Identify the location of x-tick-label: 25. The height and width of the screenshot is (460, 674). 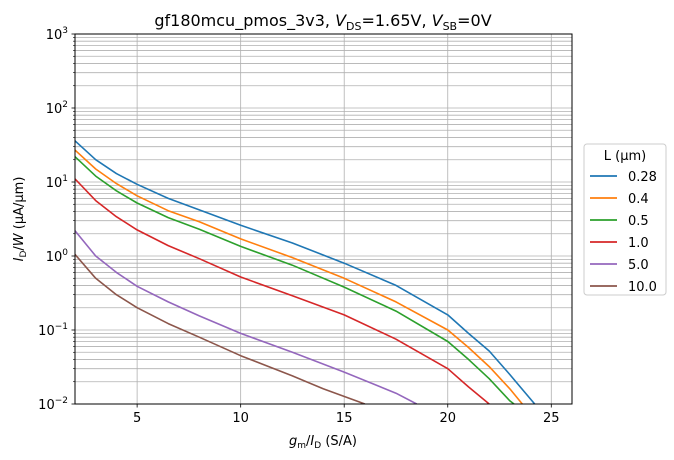
(551, 418).